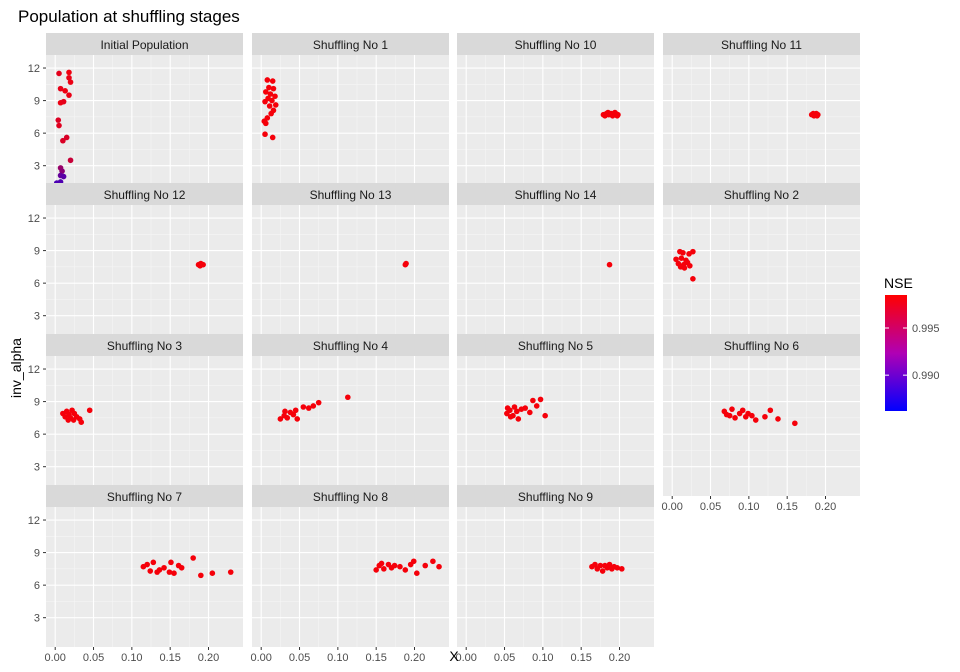  I want to click on facet-strip-label: Shuffling No 12, so click(145, 195).